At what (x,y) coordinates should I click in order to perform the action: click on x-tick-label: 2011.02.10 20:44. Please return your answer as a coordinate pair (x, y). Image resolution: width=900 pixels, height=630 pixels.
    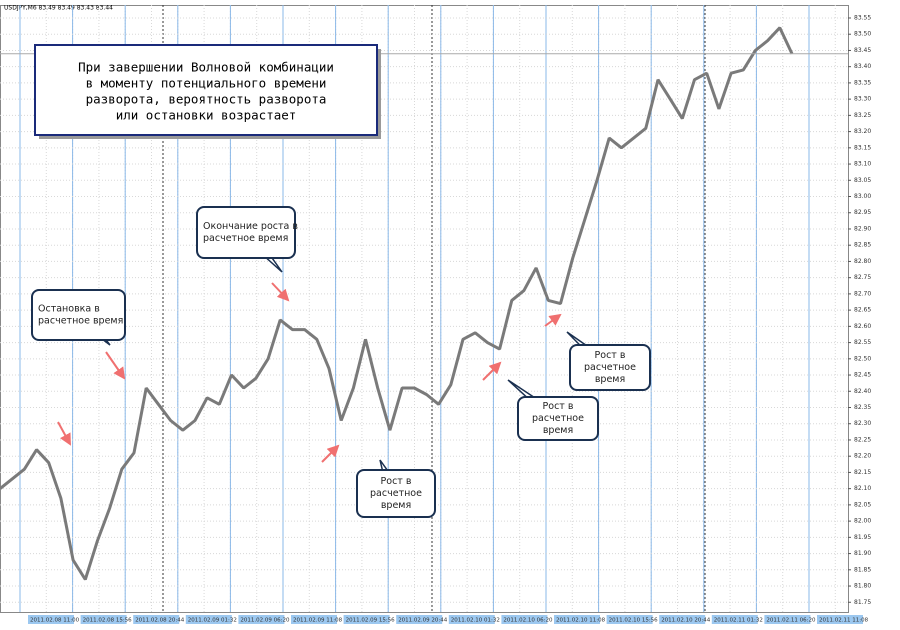
    Looking at the image, I should click on (686, 621).